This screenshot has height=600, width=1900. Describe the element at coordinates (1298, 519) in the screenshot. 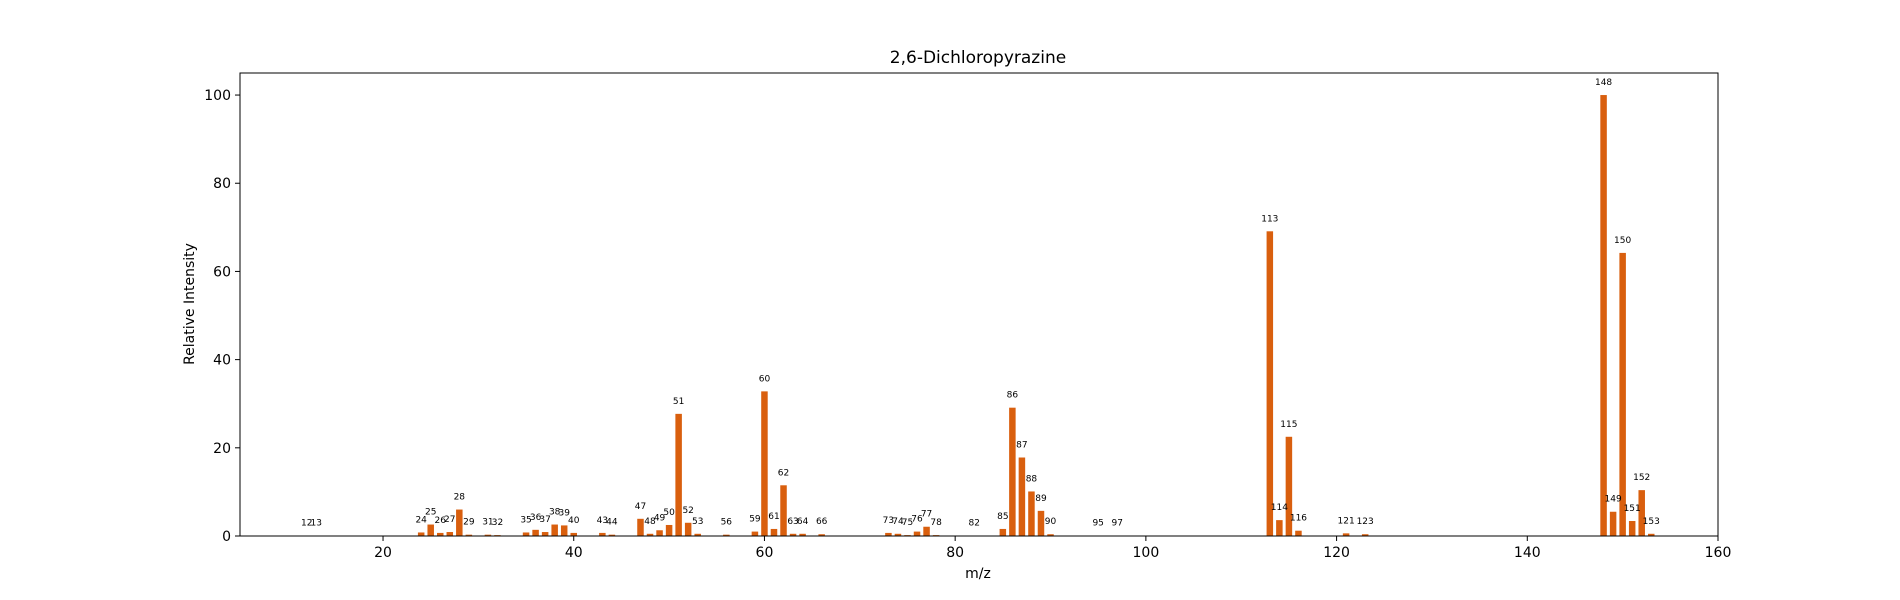

I see `bar-label-mz-116: 116` at that location.